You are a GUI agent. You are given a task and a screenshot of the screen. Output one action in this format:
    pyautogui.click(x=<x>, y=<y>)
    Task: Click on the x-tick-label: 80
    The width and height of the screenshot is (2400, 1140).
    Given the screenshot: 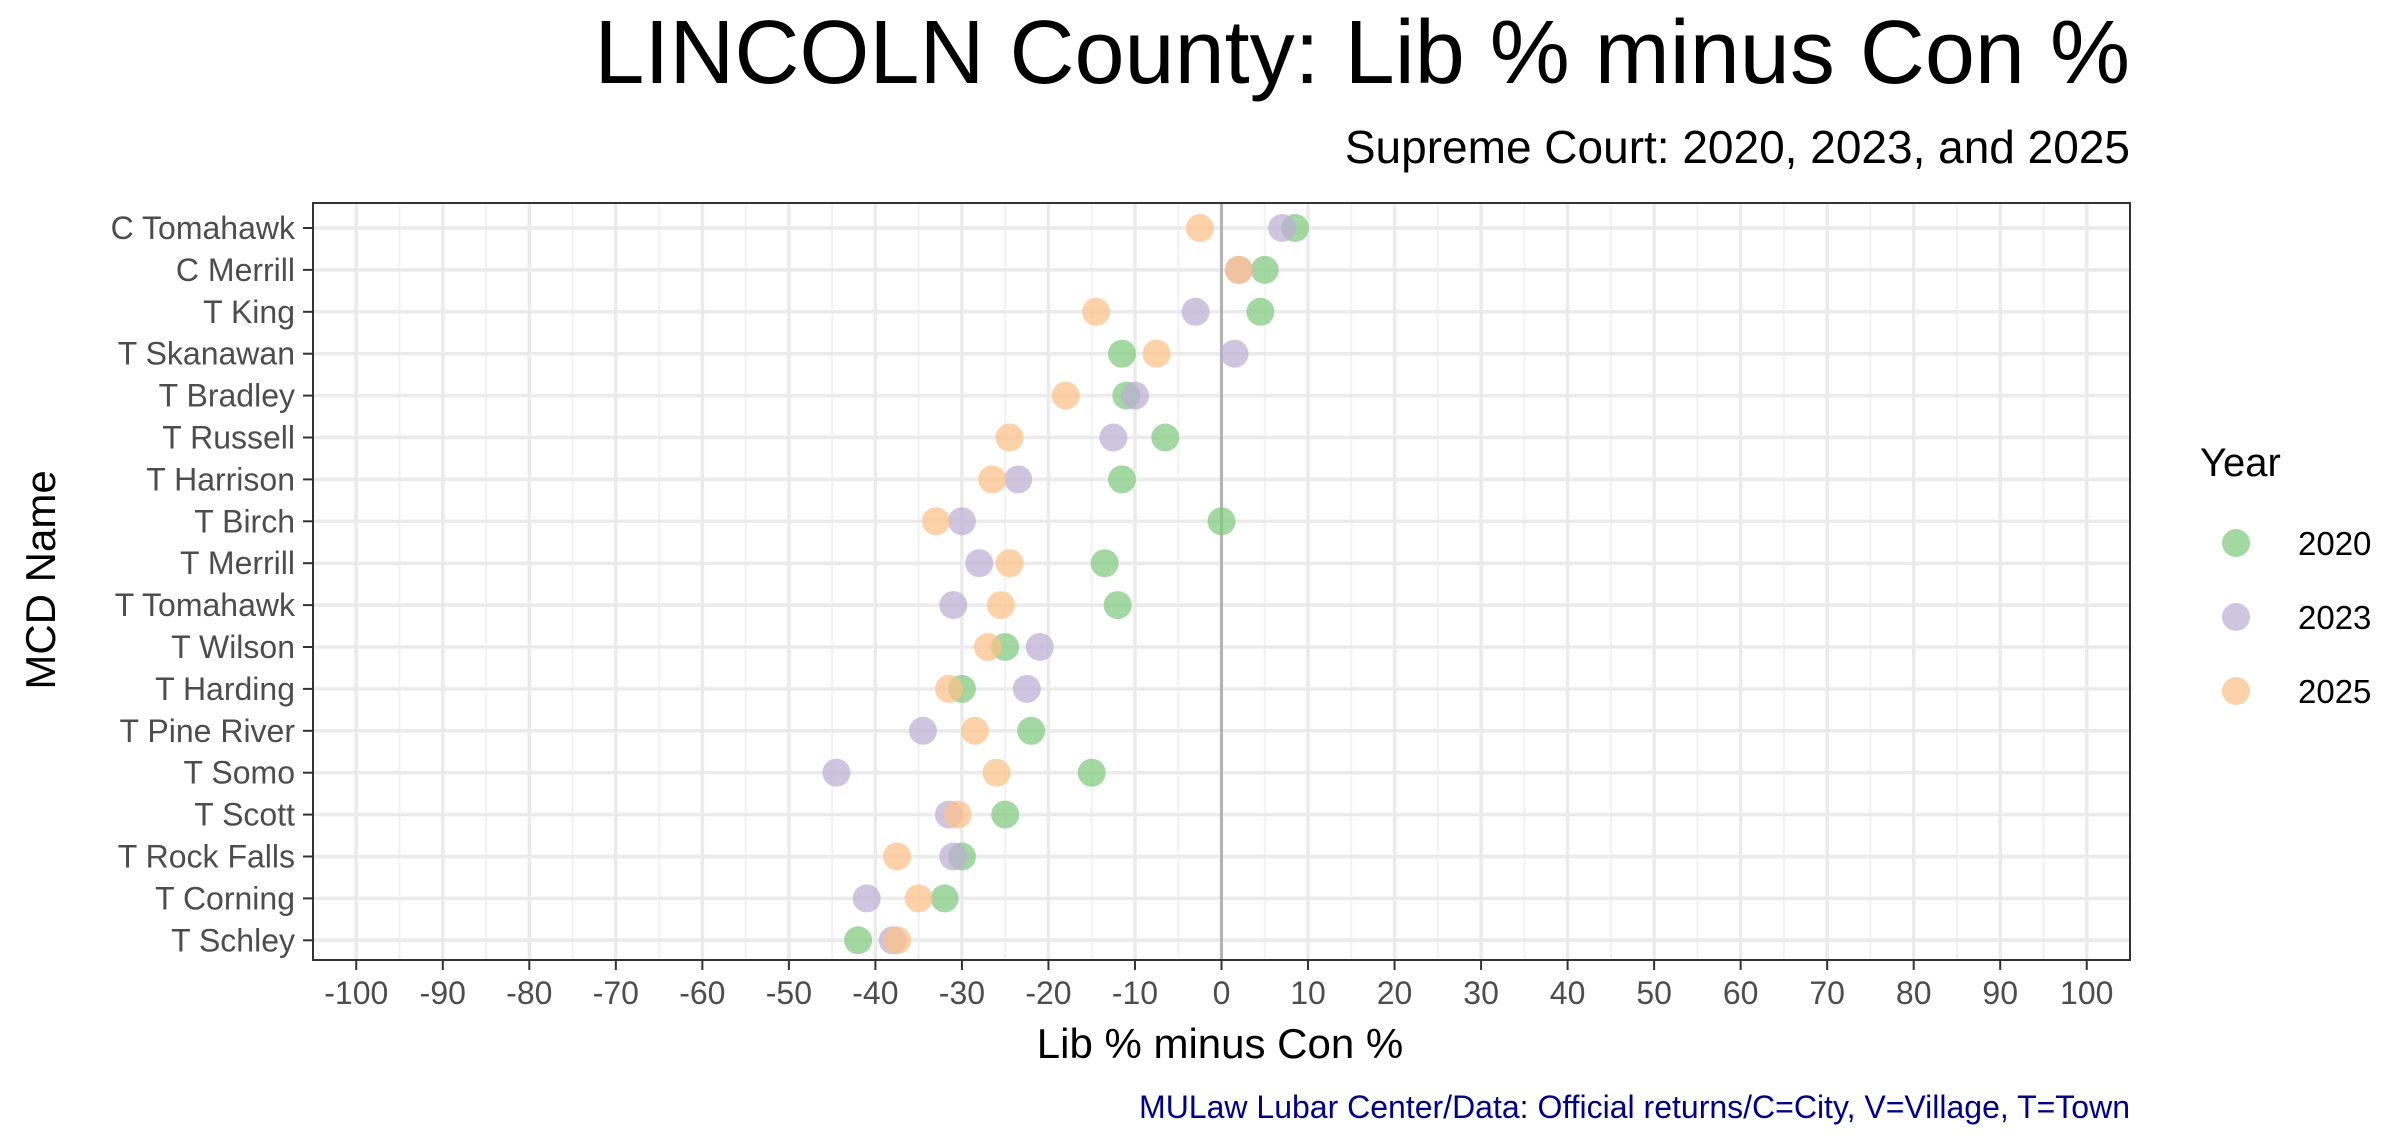 What is the action you would take?
    pyautogui.click(x=1914, y=993)
    